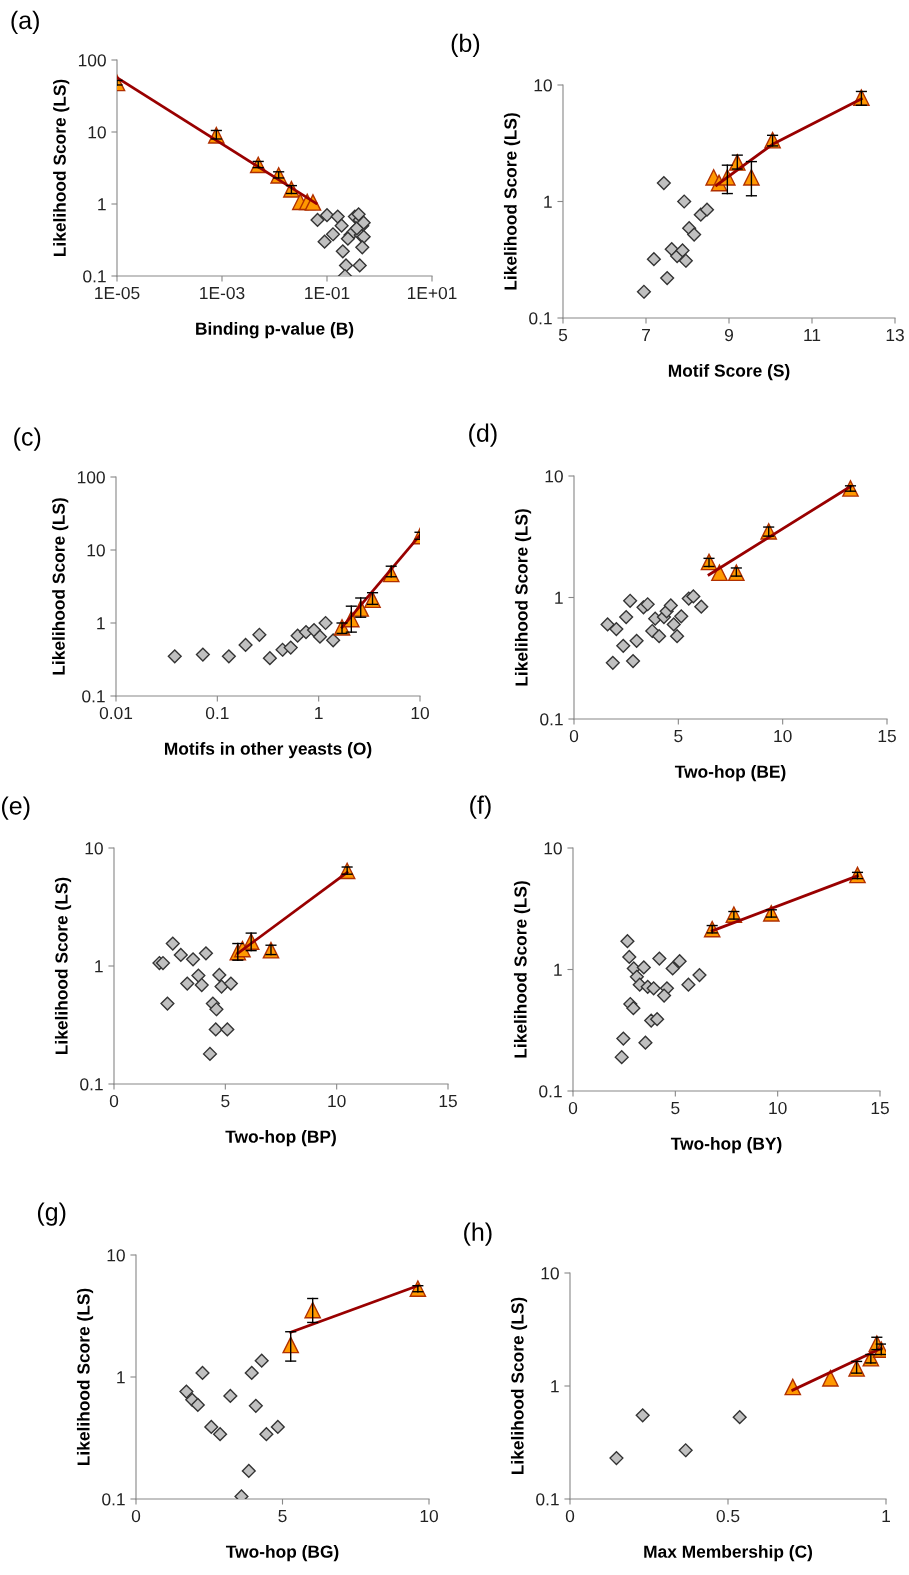  I want to click on x-axis-title: Motif Score (S), so click(729, 372).